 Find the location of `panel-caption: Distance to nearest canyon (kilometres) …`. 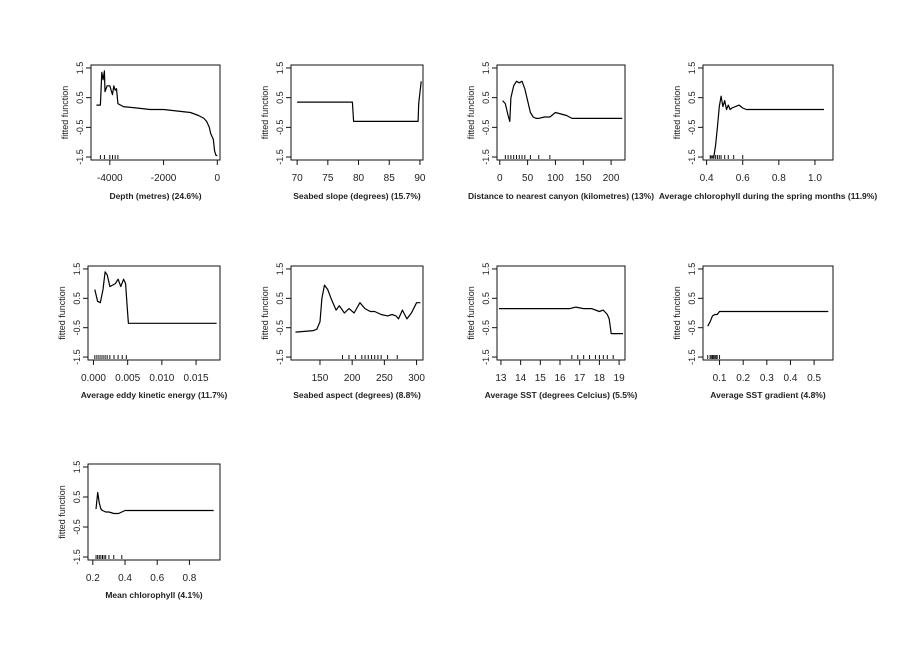

panel-caption: Distance to nearest canyon (kilometres) … is located at coordinates (561, 196).